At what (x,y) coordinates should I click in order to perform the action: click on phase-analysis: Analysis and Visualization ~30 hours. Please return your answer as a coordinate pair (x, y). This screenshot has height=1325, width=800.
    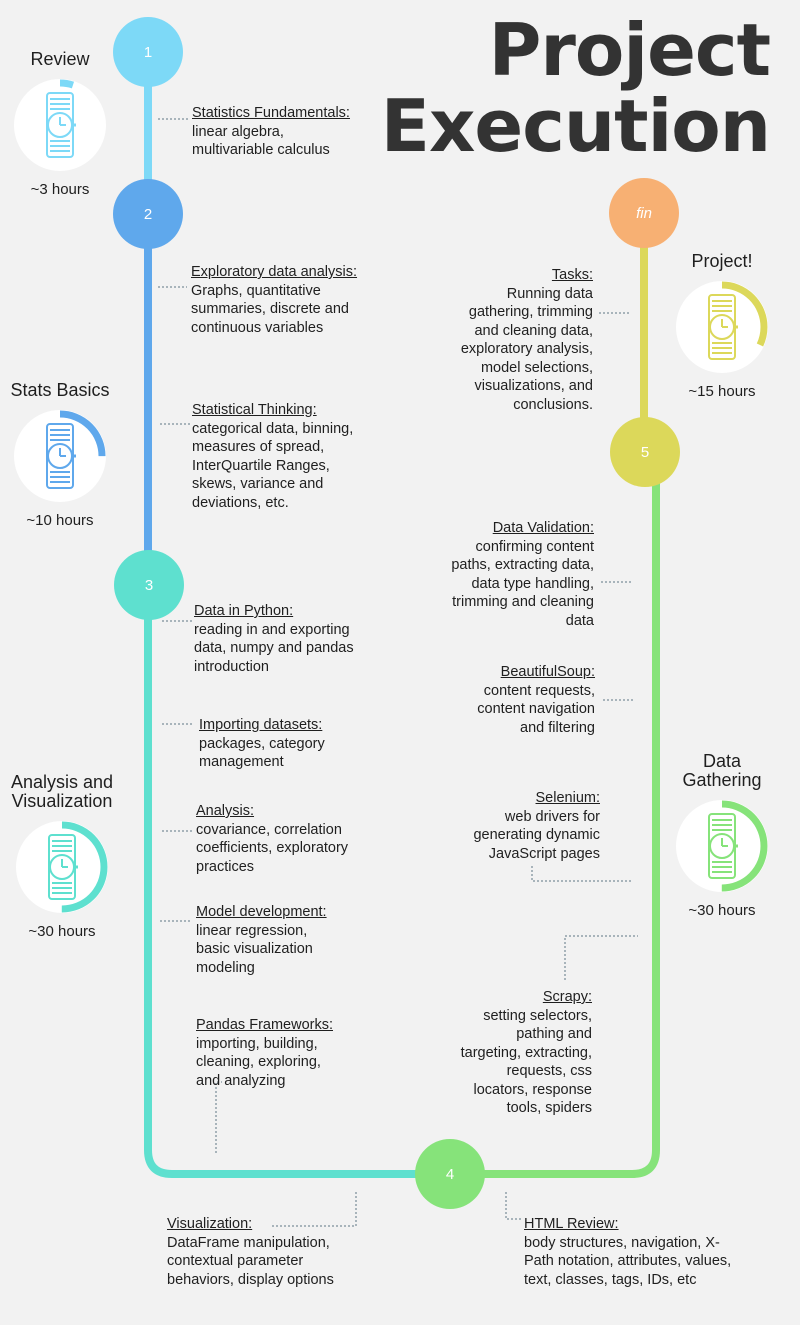
    Looking at the image, I should click on (62, 856).